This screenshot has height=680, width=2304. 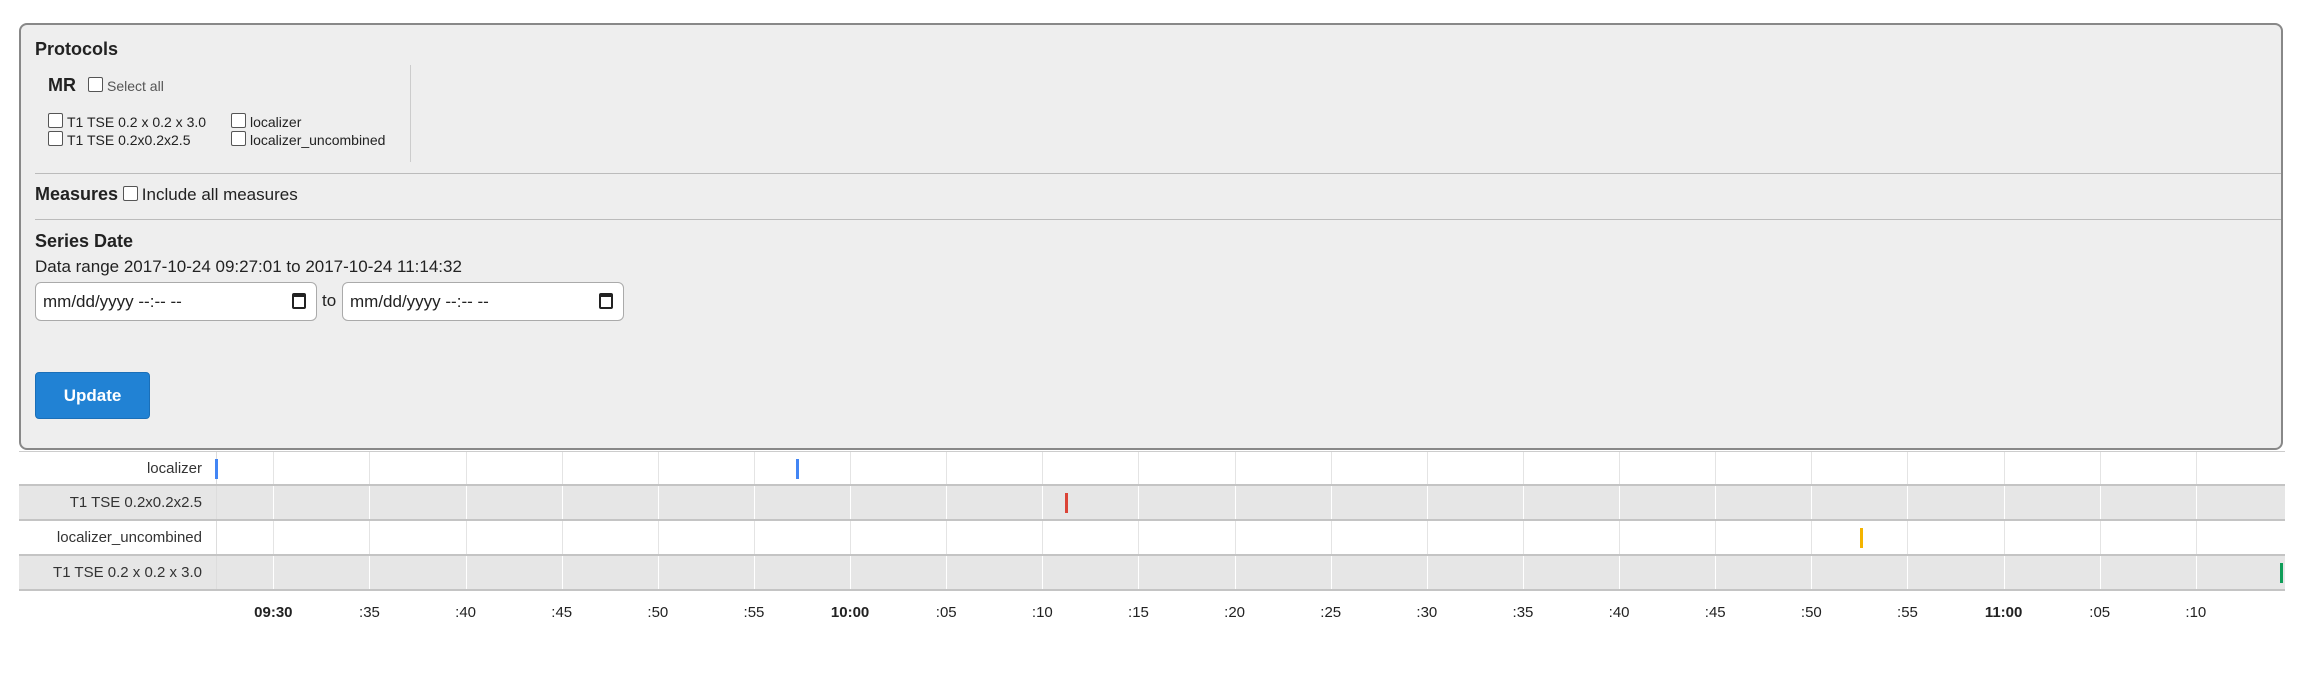 I want to click on protocol-checkbox: localizer, so click(x=266, y=121).